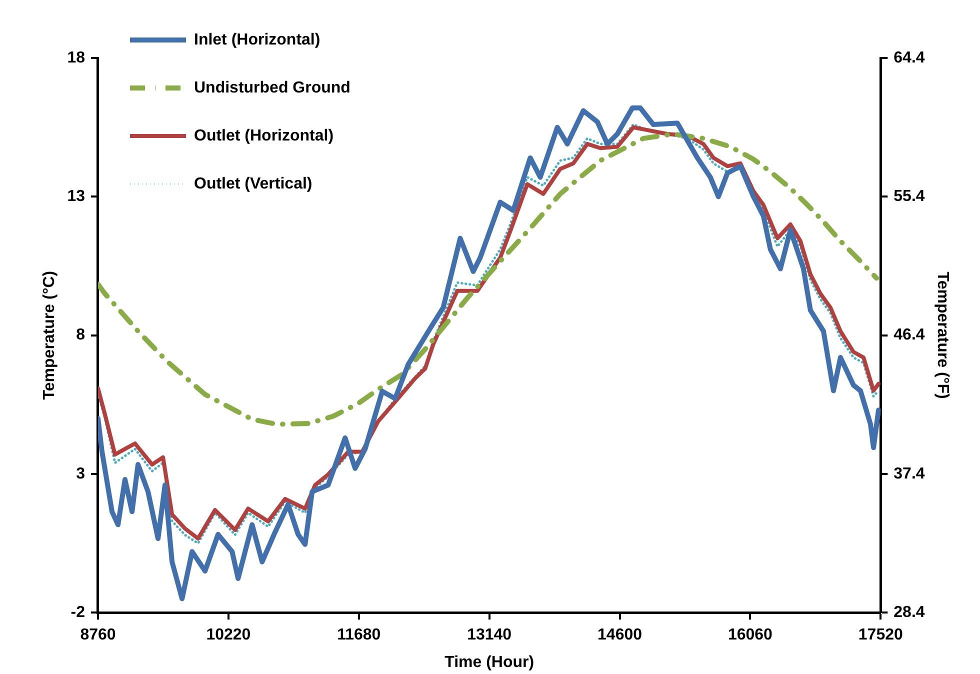 The height and width of the screenshot is (674, 980). Describe the element at coordinates (49, 335) in the screenshot. I see `y-axis-title: Temperature (°C)` at that location.